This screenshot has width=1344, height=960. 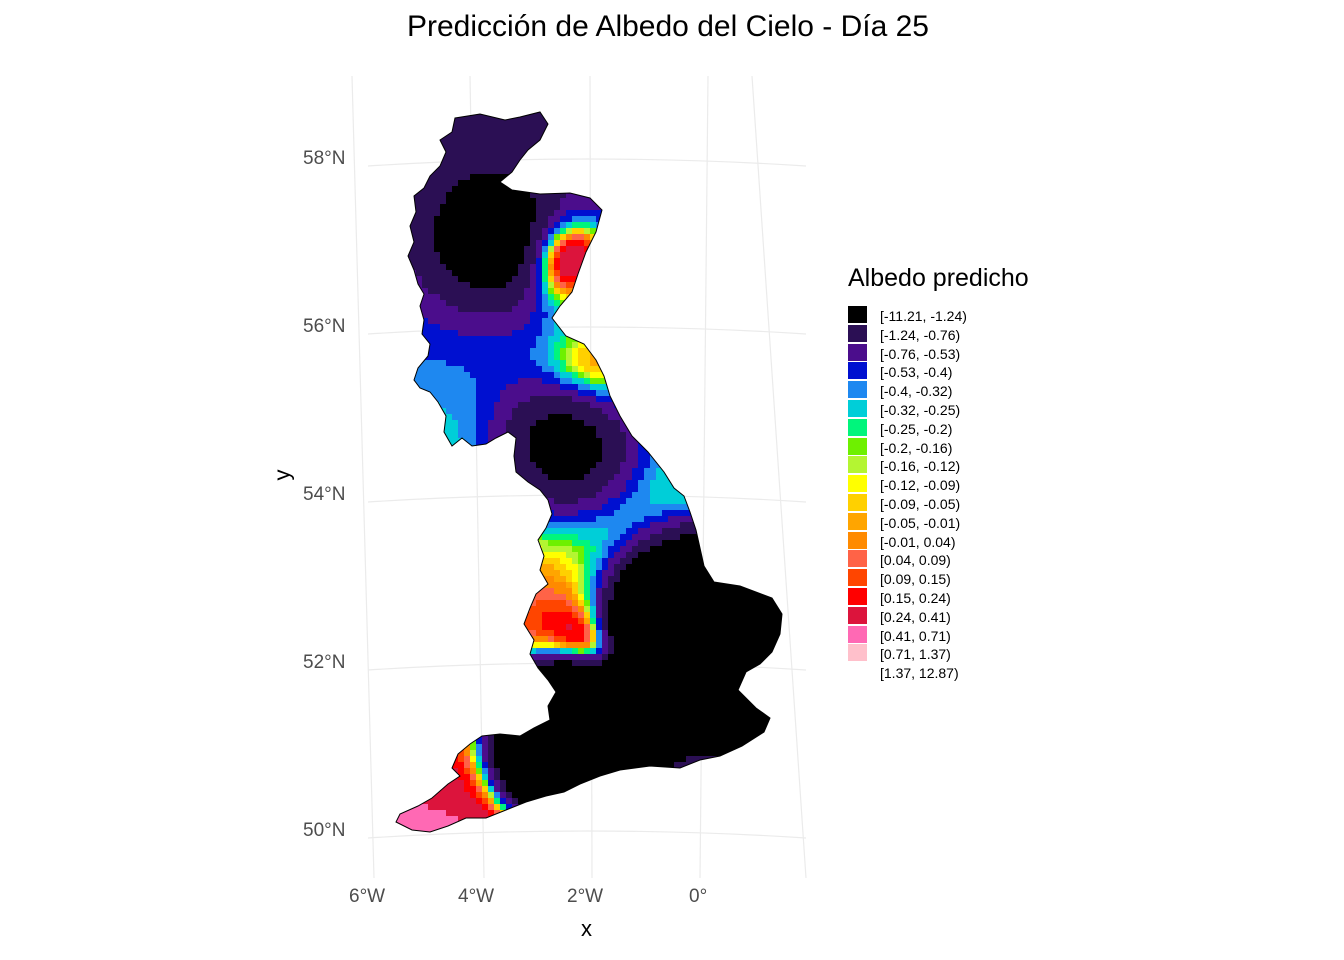 What do you see at coordinates (916, 372) in the screenshot?
I see `legend-label: [-0.53, -0.4)` at bounding box center [916, 372].